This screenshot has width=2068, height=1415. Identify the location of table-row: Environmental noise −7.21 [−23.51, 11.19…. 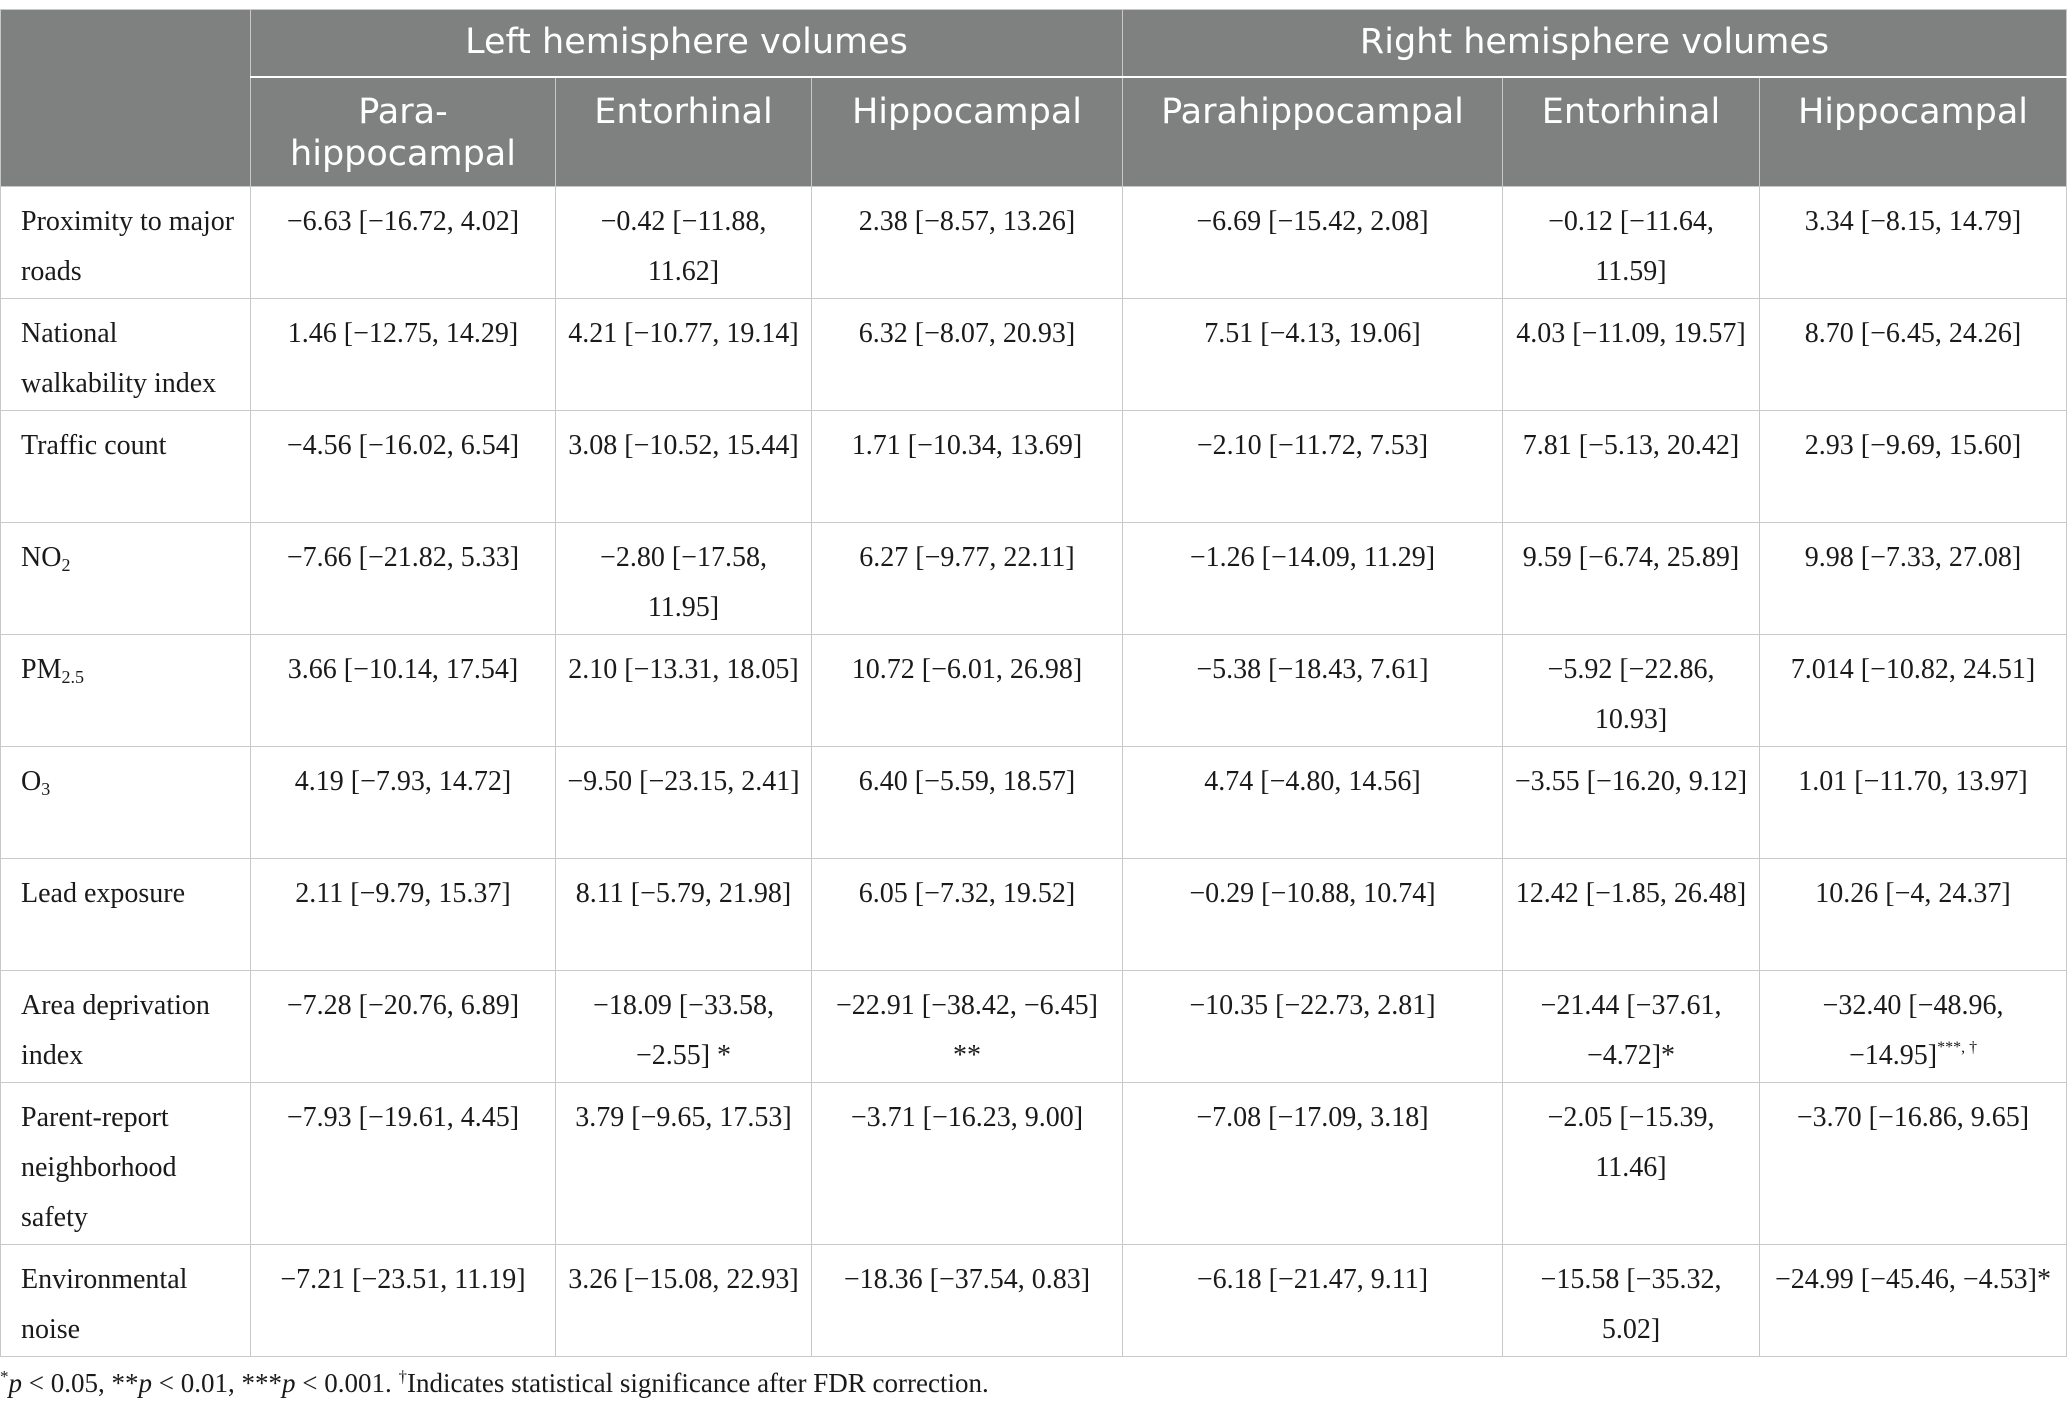
(1034, 1300).